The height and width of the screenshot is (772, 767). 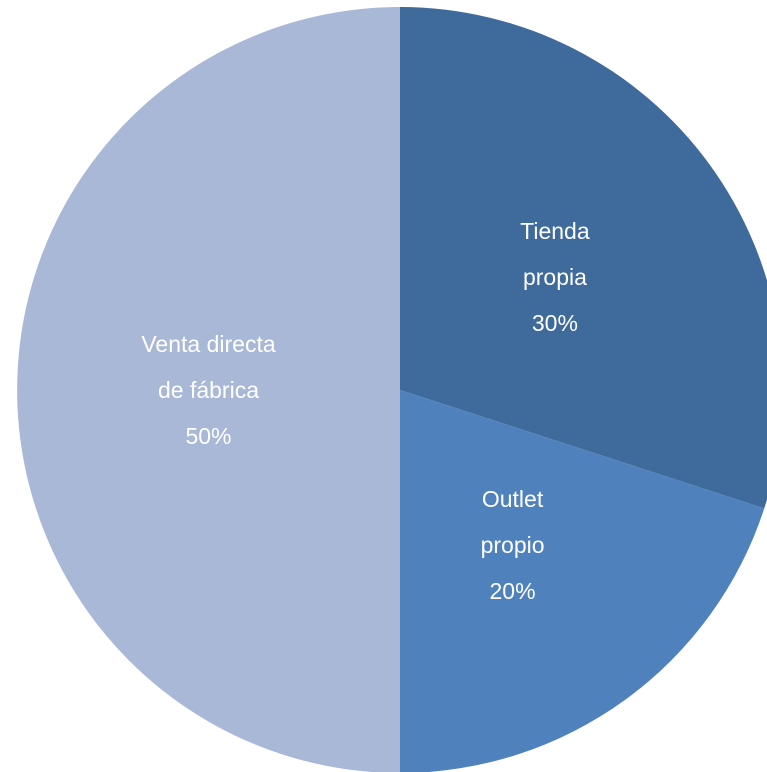 I want to click on slice-label: Venta directa de fábrica 50%, so click(x=208, y=390).